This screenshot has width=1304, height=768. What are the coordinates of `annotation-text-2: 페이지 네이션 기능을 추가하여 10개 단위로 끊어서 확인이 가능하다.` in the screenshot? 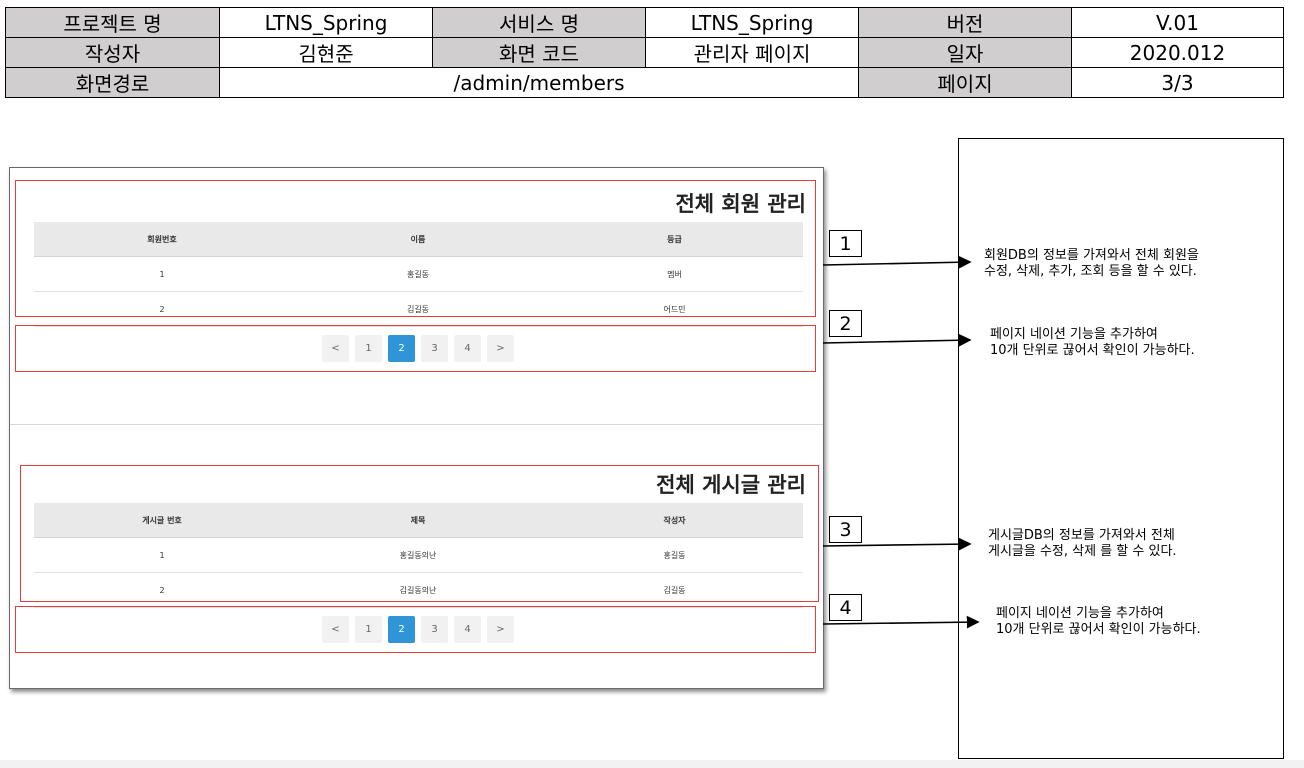 It's located at (1092, 342).